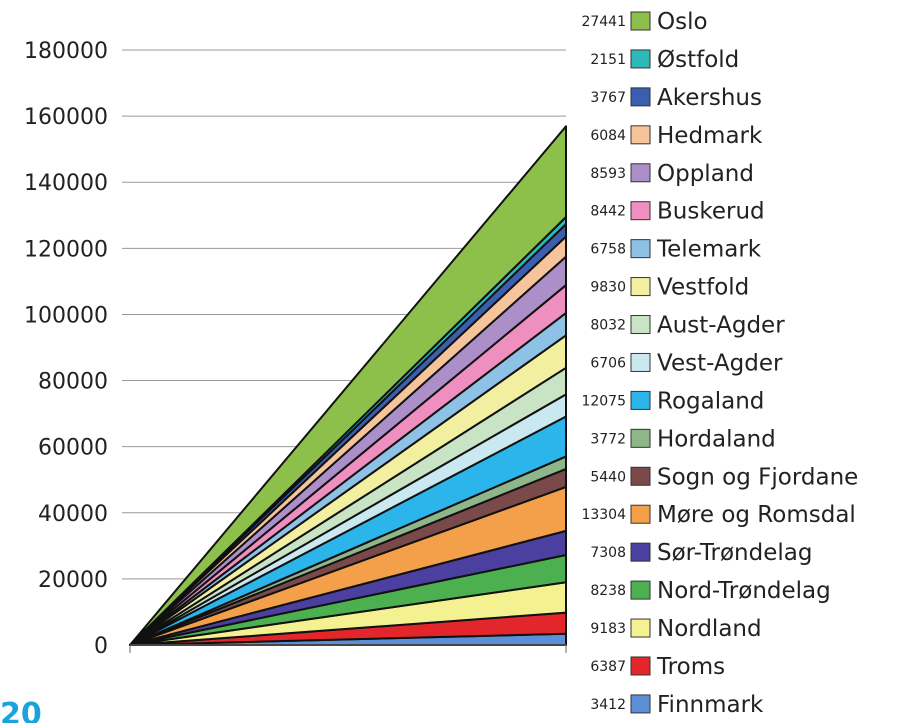 This screenshot has width=900, height=723. What do you see at coordinates (716, 439) in the screenshot?
I see `legend-label: Hordaland` at bounding box center [716, 439].